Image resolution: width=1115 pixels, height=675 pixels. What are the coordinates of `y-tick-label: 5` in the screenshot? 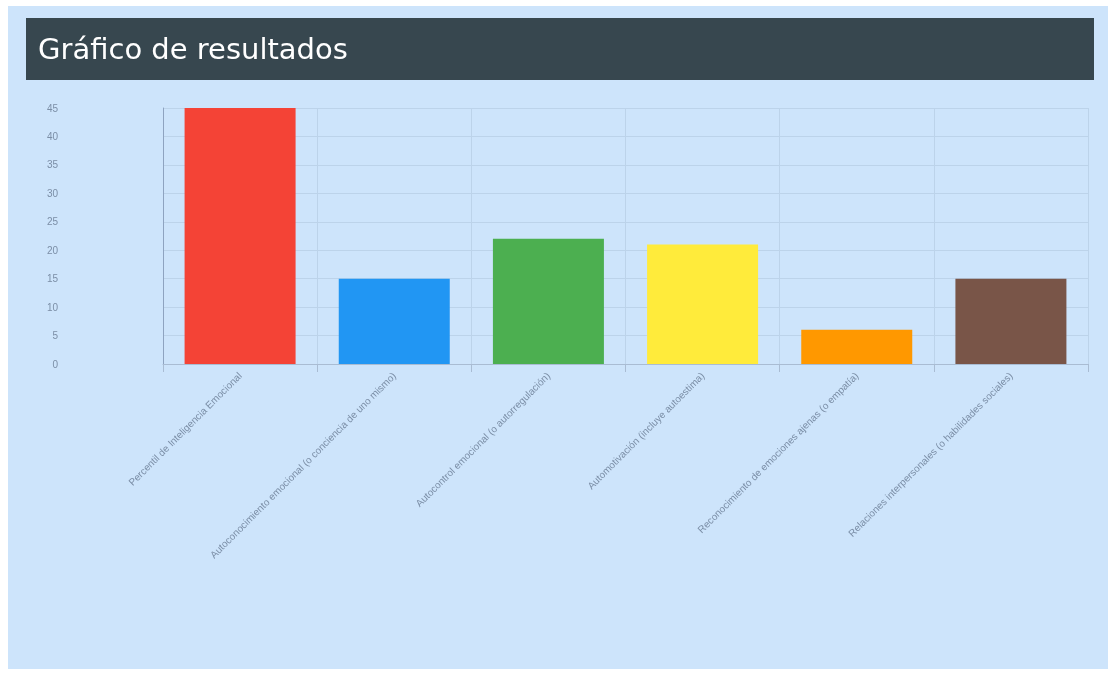 It's located at (55, 336).